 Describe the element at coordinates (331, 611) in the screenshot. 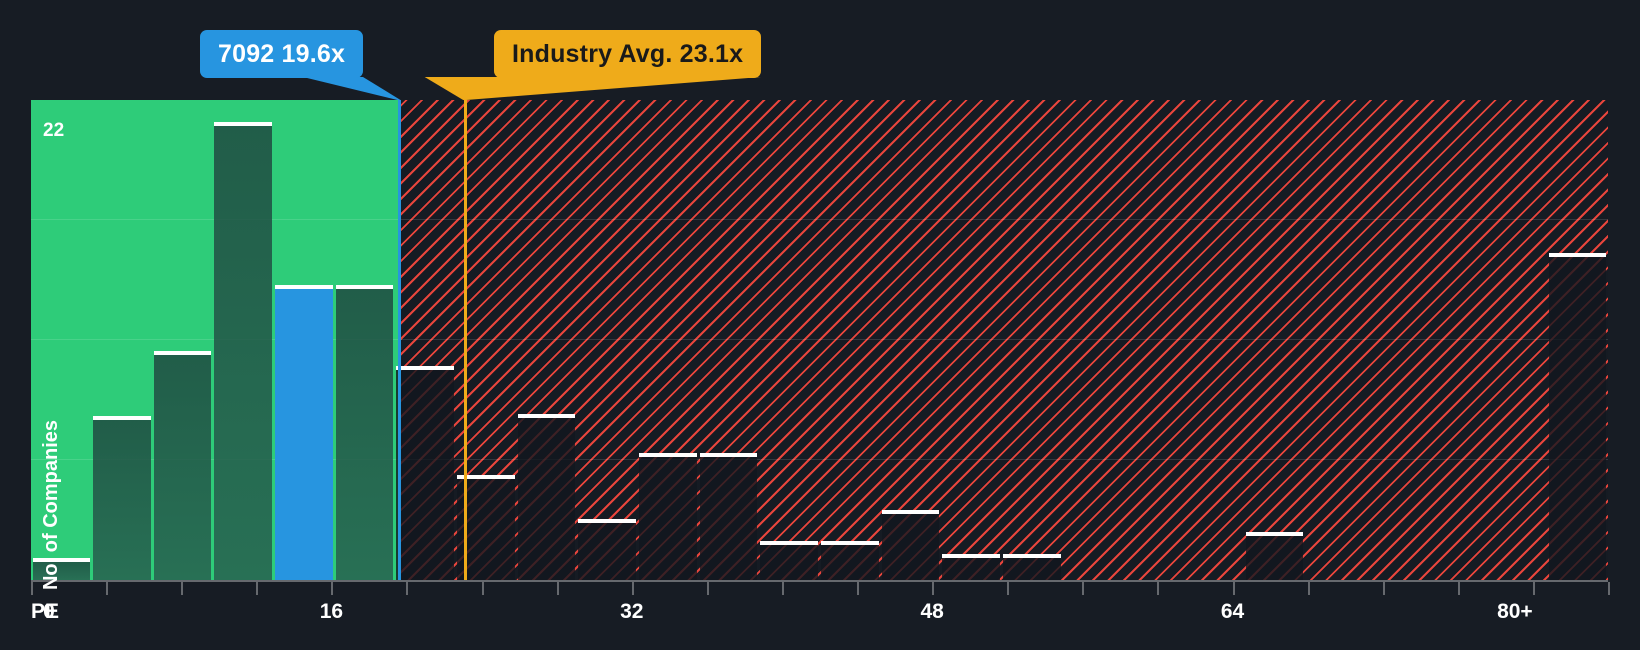

I see `x-axis-label: 16` at that location.